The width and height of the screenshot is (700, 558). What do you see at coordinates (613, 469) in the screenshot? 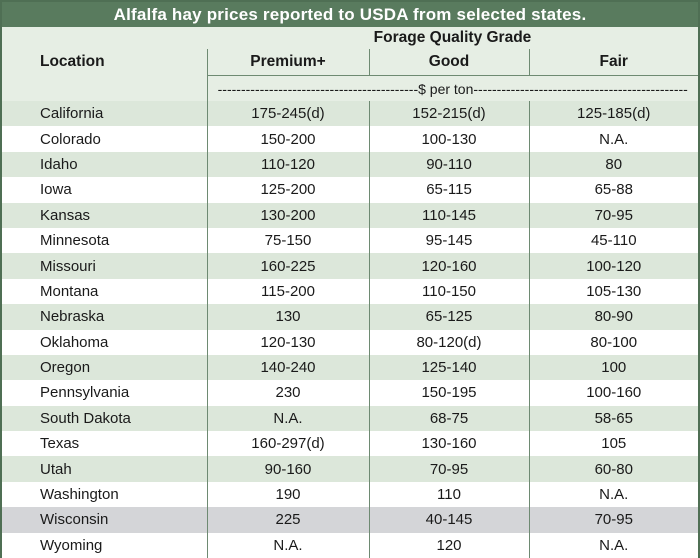
I see `fair-cell: 60-80` at bounding box center [613, 469].